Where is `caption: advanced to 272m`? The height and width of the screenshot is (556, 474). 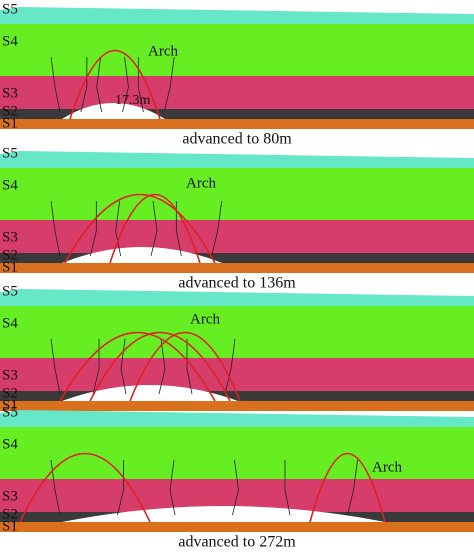
caption: advanced to 272m is located at coordinates (237, 542).